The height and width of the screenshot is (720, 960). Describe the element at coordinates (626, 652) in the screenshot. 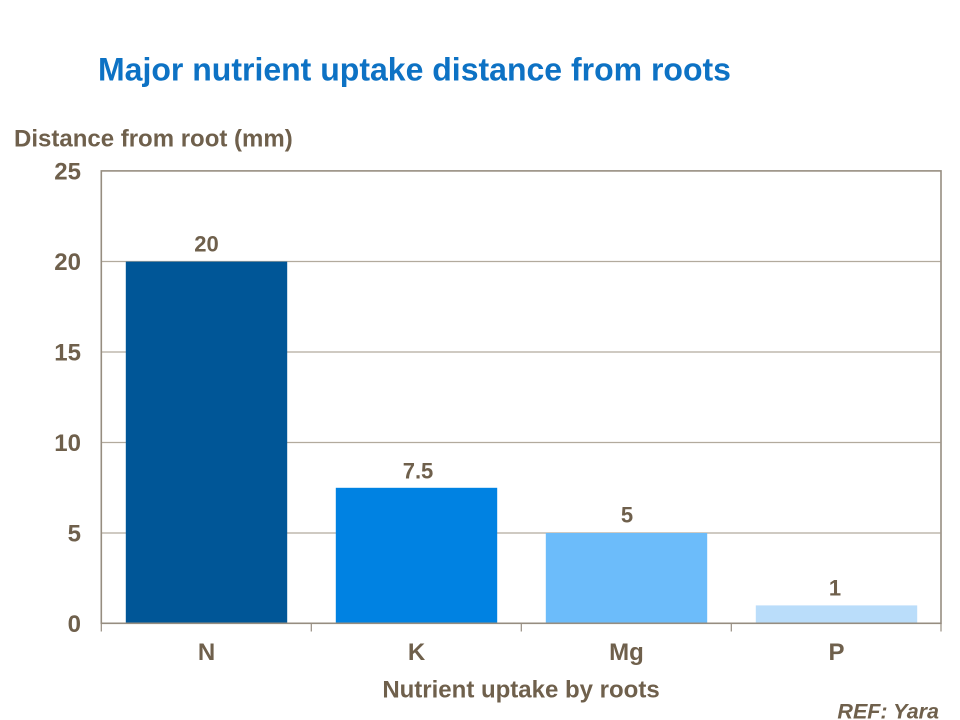

I see `svg-text: Mg` at that location.